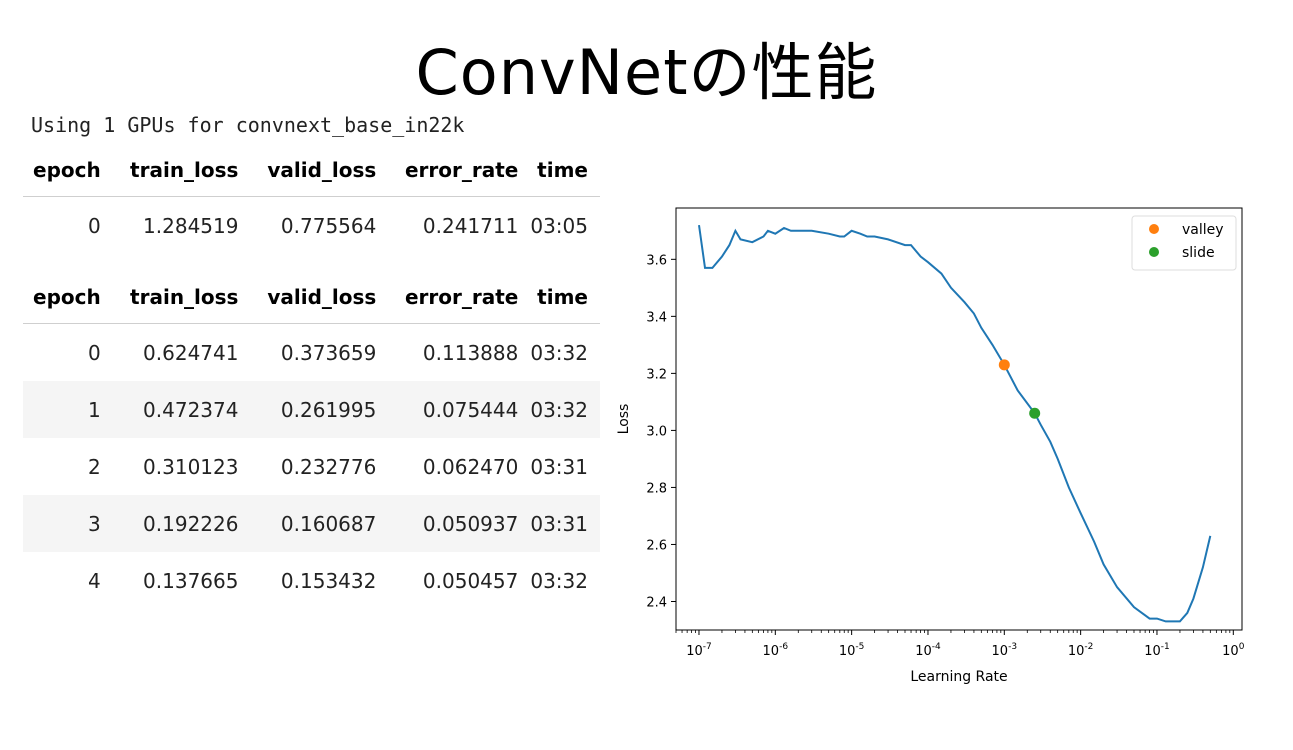  I want to click on table-cell: 1, so click(68, 409).